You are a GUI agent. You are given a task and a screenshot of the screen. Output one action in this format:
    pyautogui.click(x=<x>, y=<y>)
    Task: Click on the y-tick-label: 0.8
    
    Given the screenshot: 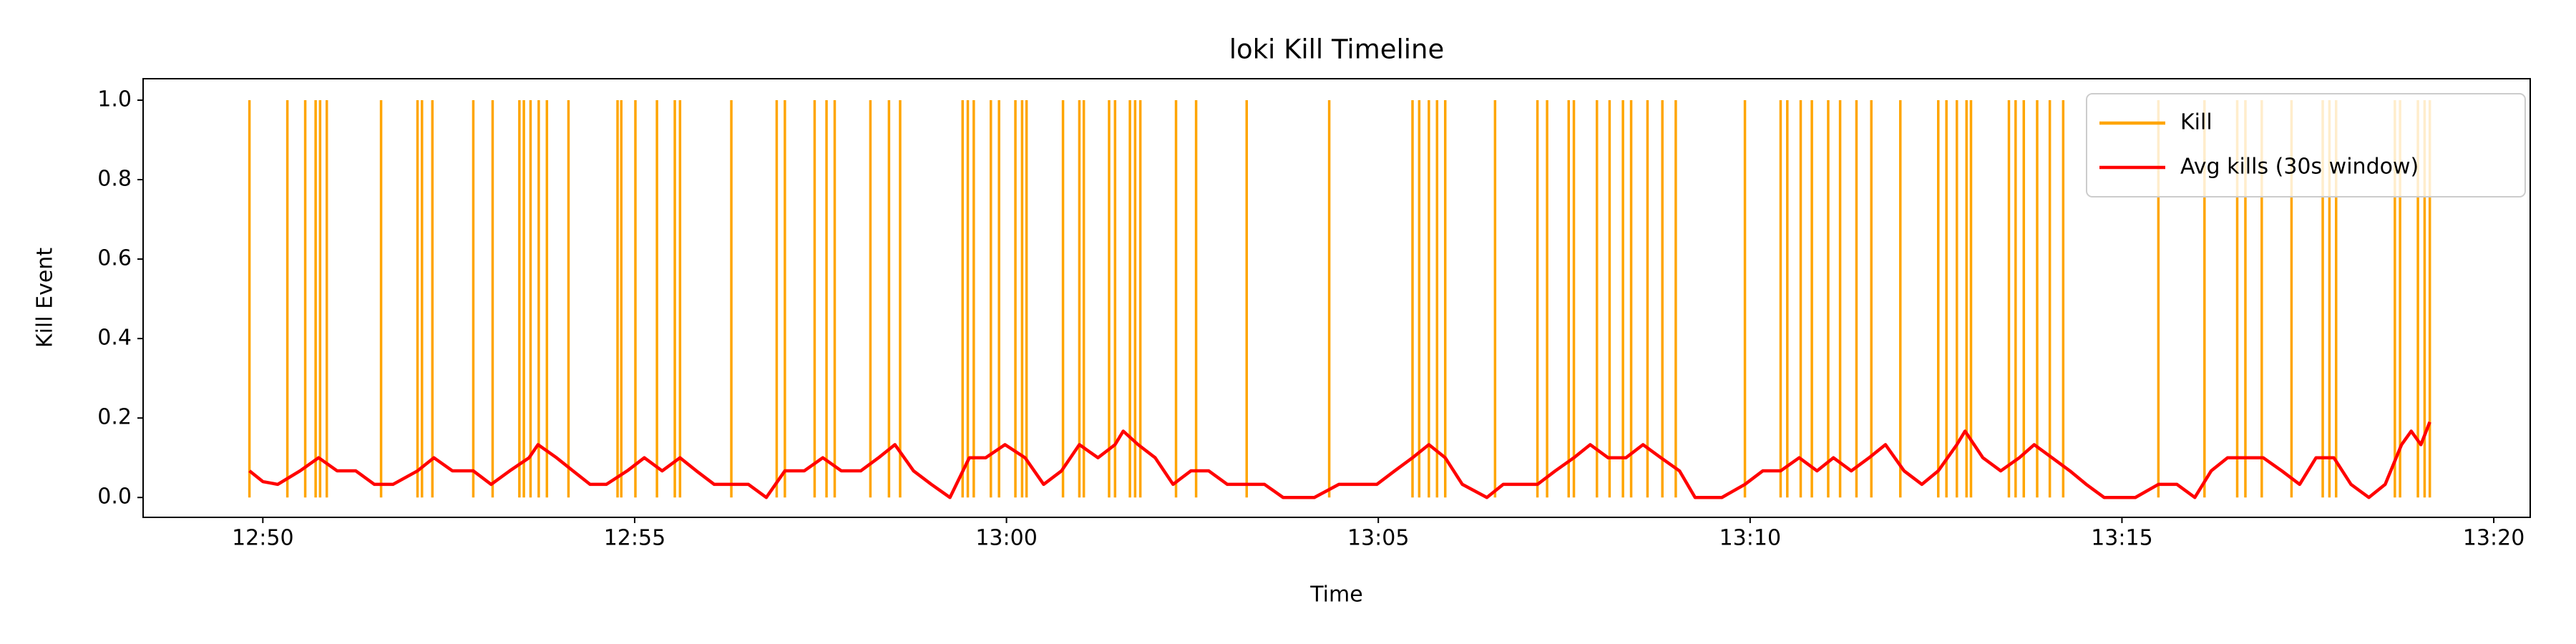 What is the action you would take?
    pyautogui.click(x=114, y=179)
    